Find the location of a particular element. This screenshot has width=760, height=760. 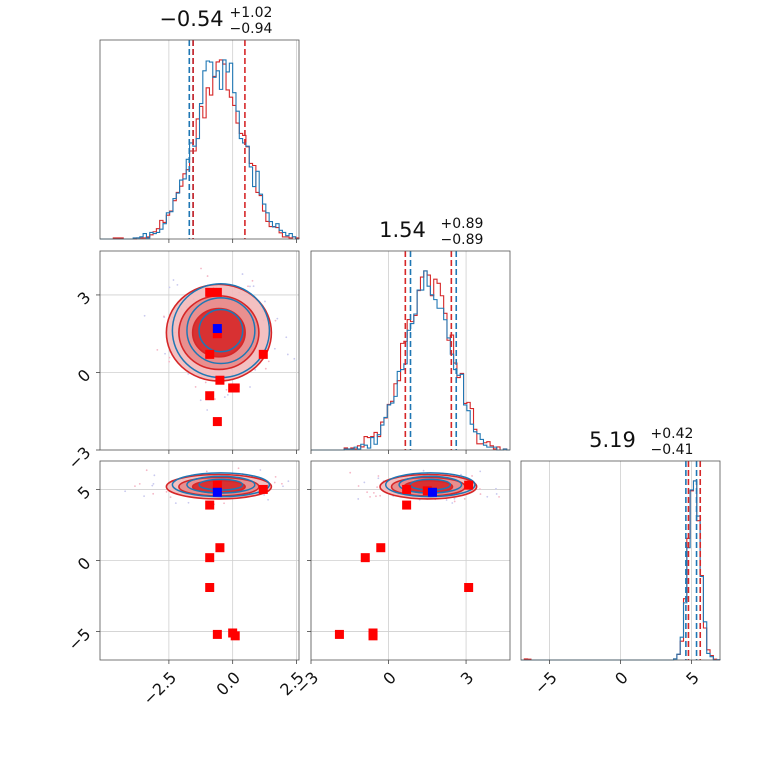

panel-frame is located at coordinates (199, 139).